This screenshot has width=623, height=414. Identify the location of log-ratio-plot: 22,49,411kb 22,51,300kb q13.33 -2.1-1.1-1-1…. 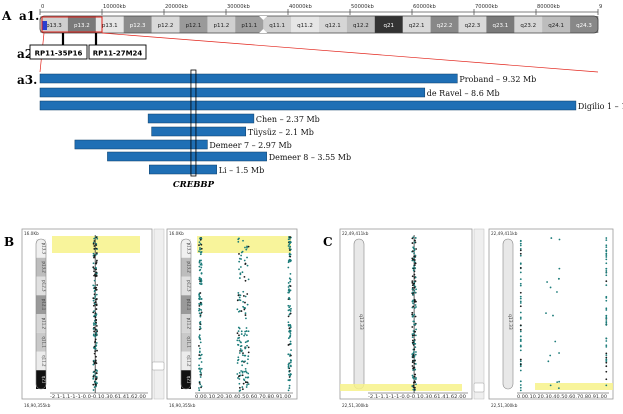
(406, 318).